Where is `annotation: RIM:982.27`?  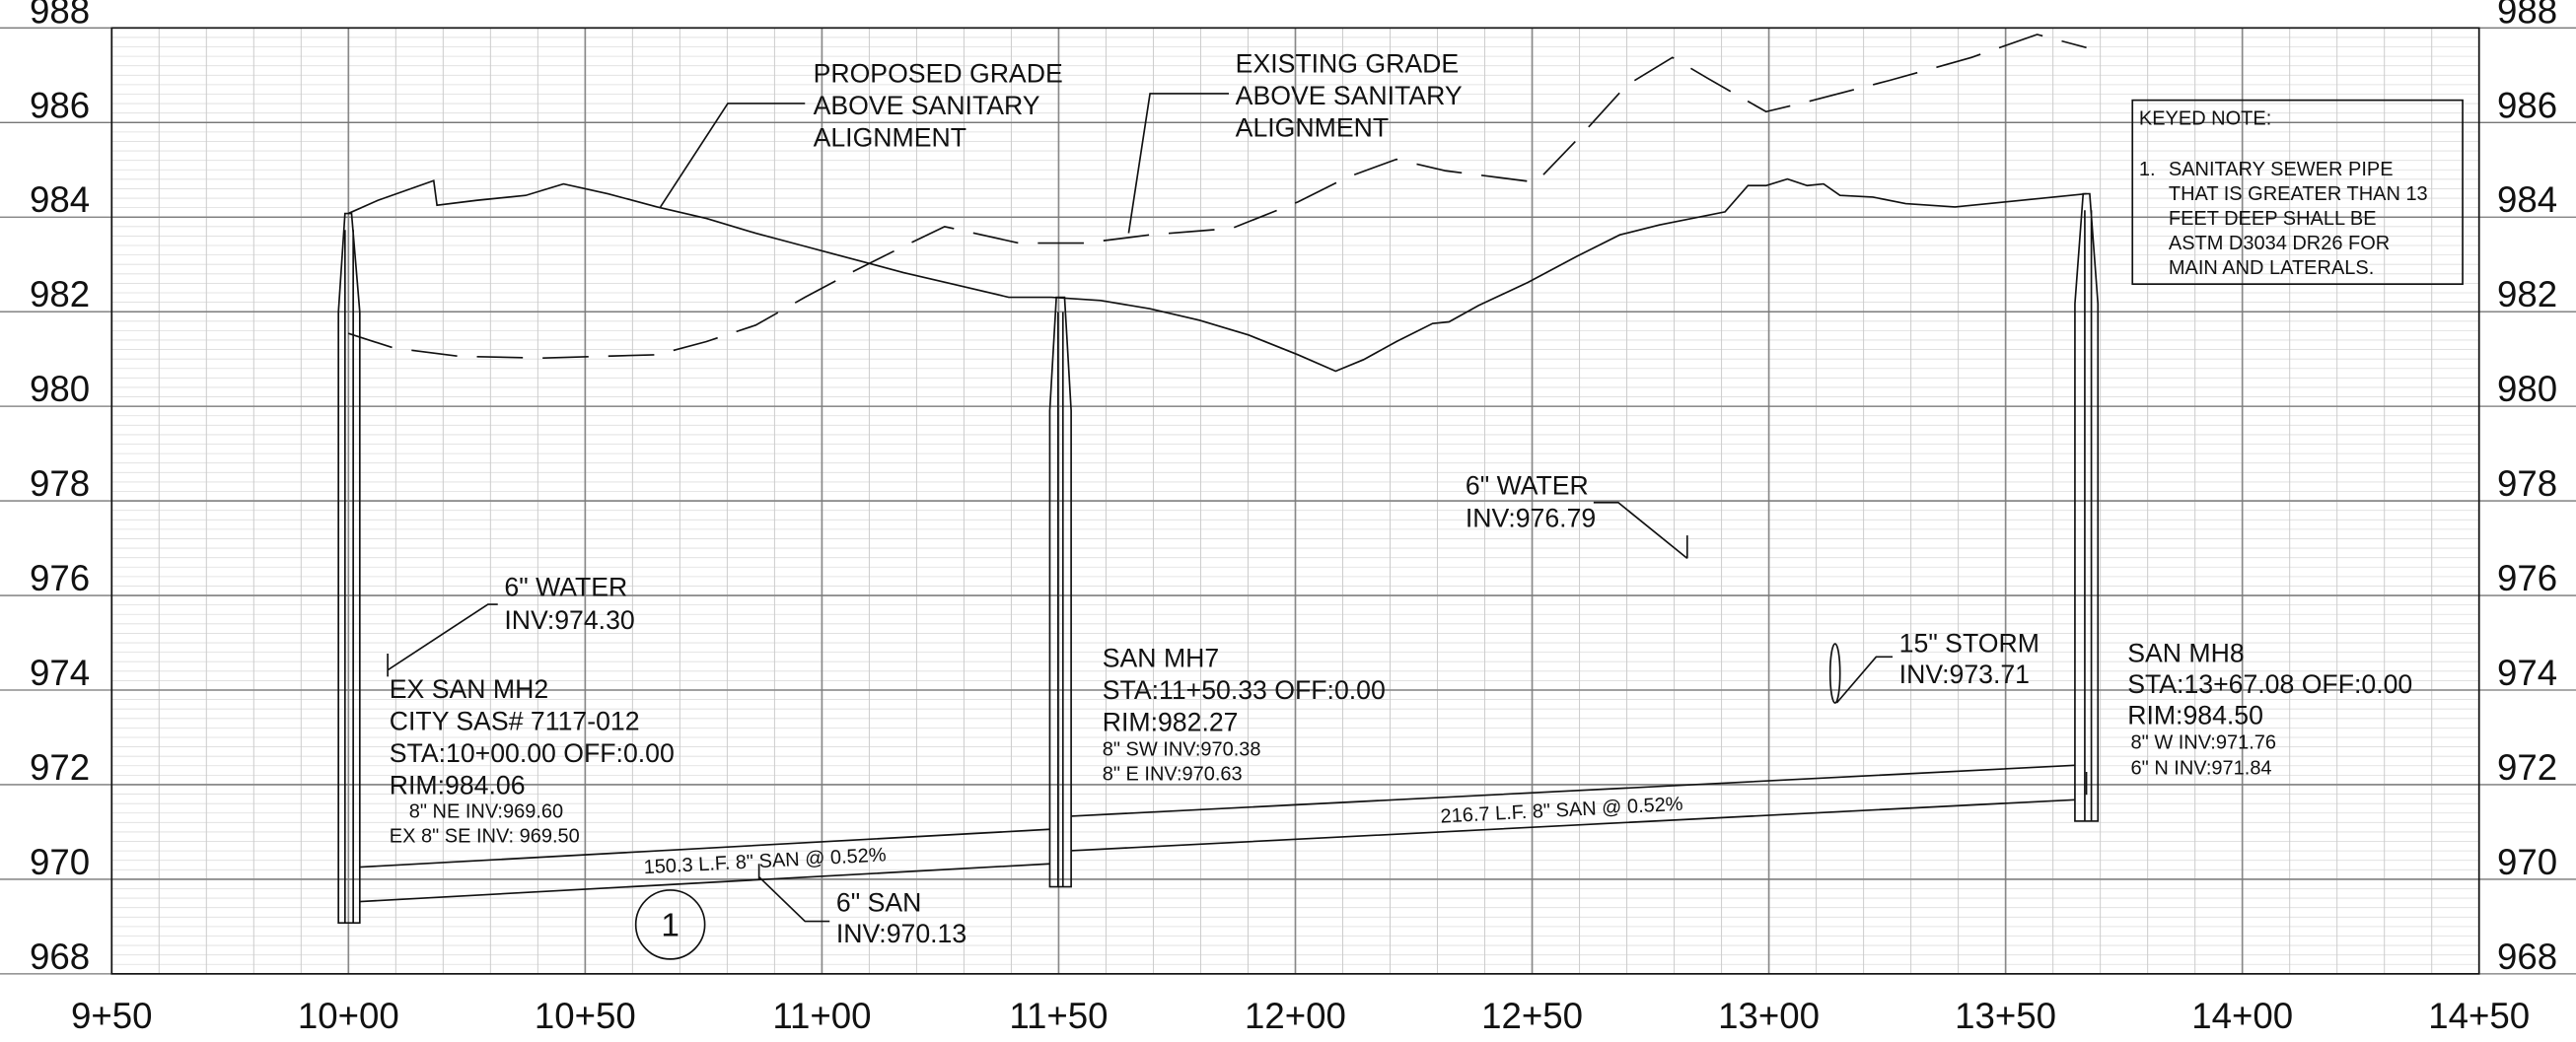
annotation: RIM:982.27 is located at coordinates (1171, 721).